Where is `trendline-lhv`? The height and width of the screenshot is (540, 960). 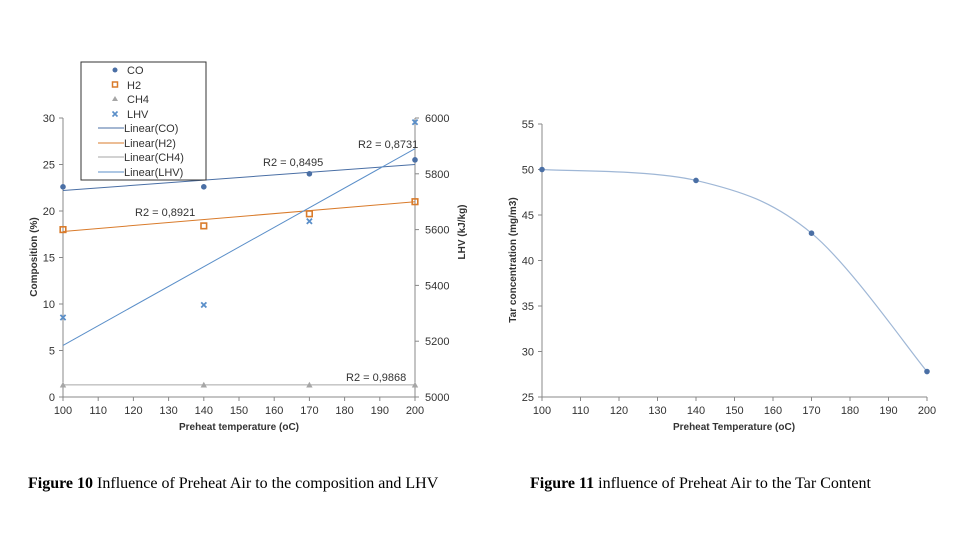 trendline-lhv is located at coordinates (239, 247).